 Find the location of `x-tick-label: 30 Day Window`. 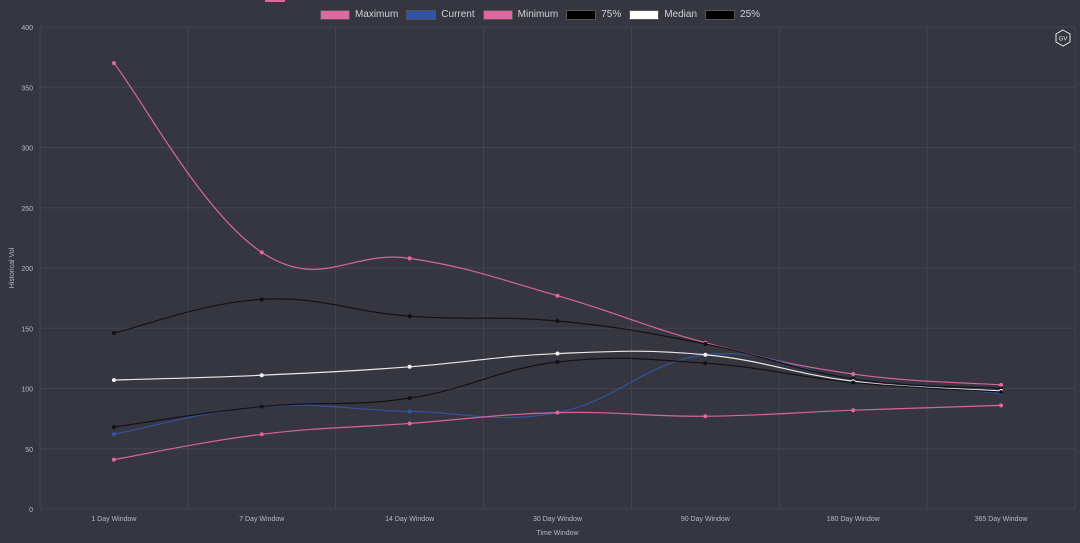

x-tick-label: 30 Day Window is located at coordinates (558, 519).